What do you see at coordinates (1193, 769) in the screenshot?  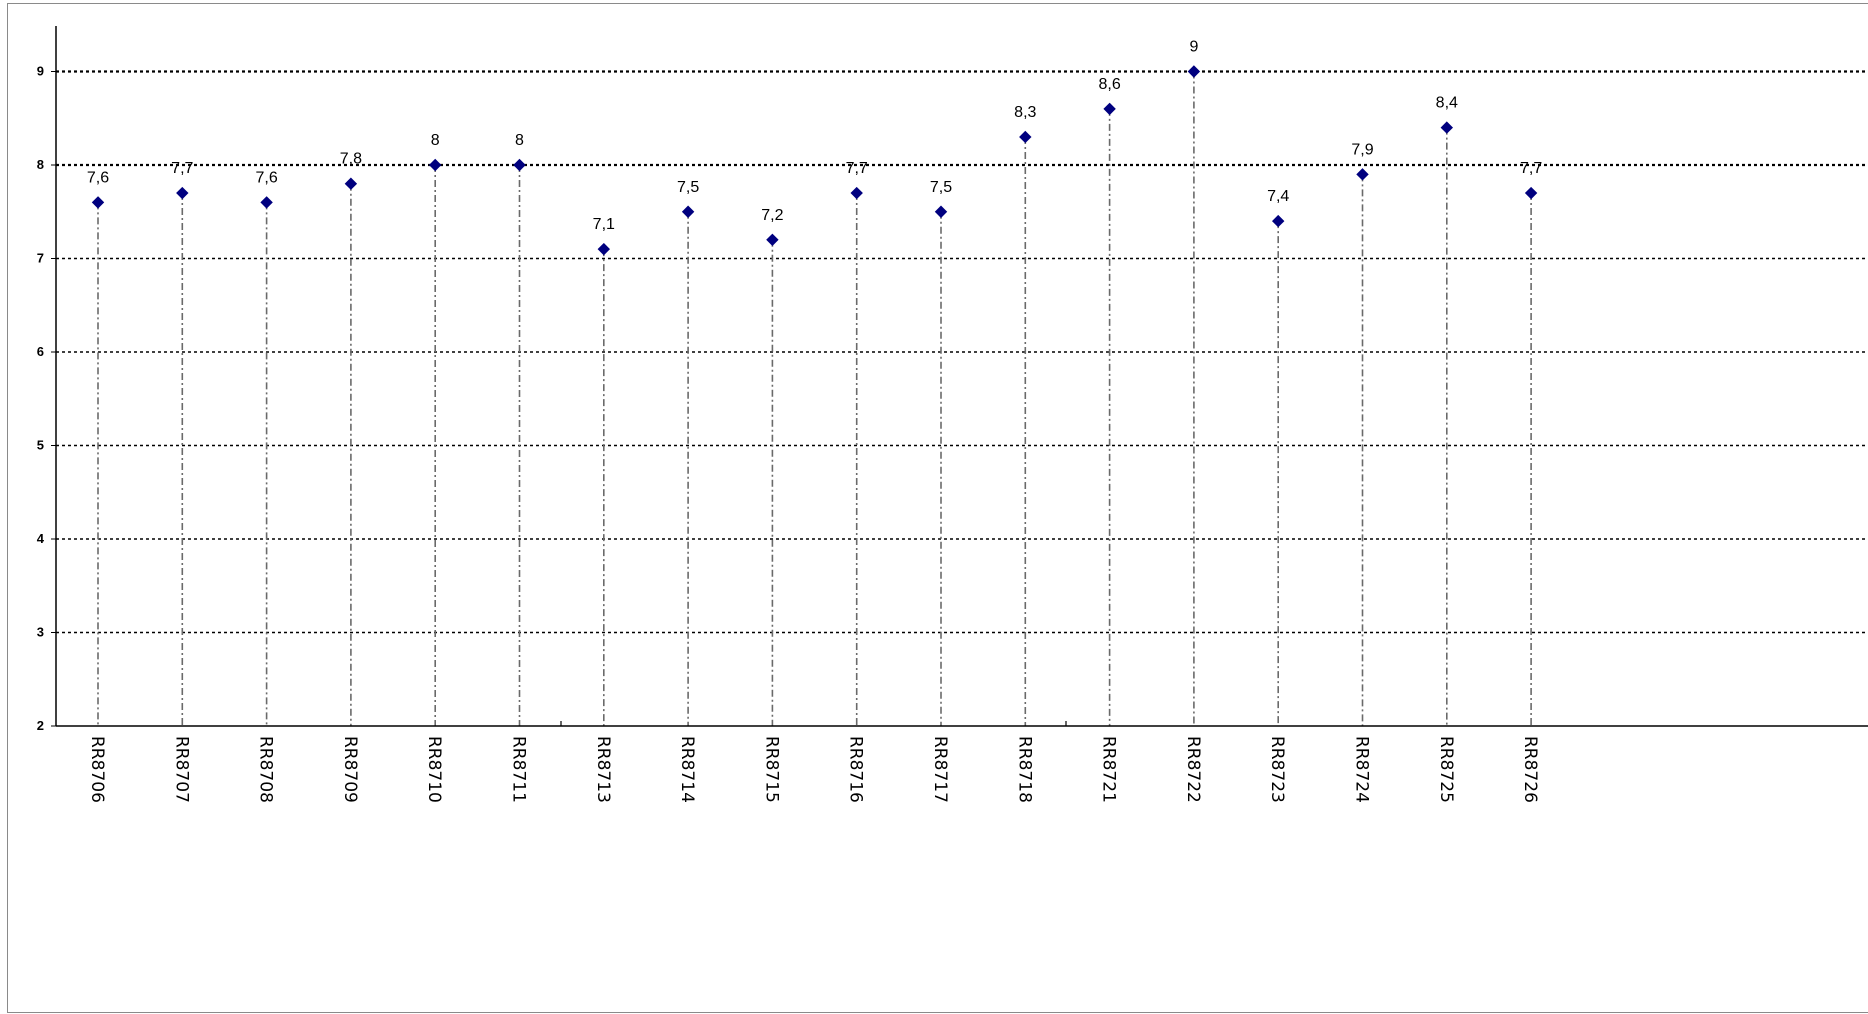 I see `x-tick-label: RR8722` at bounding box center [1193, 769].